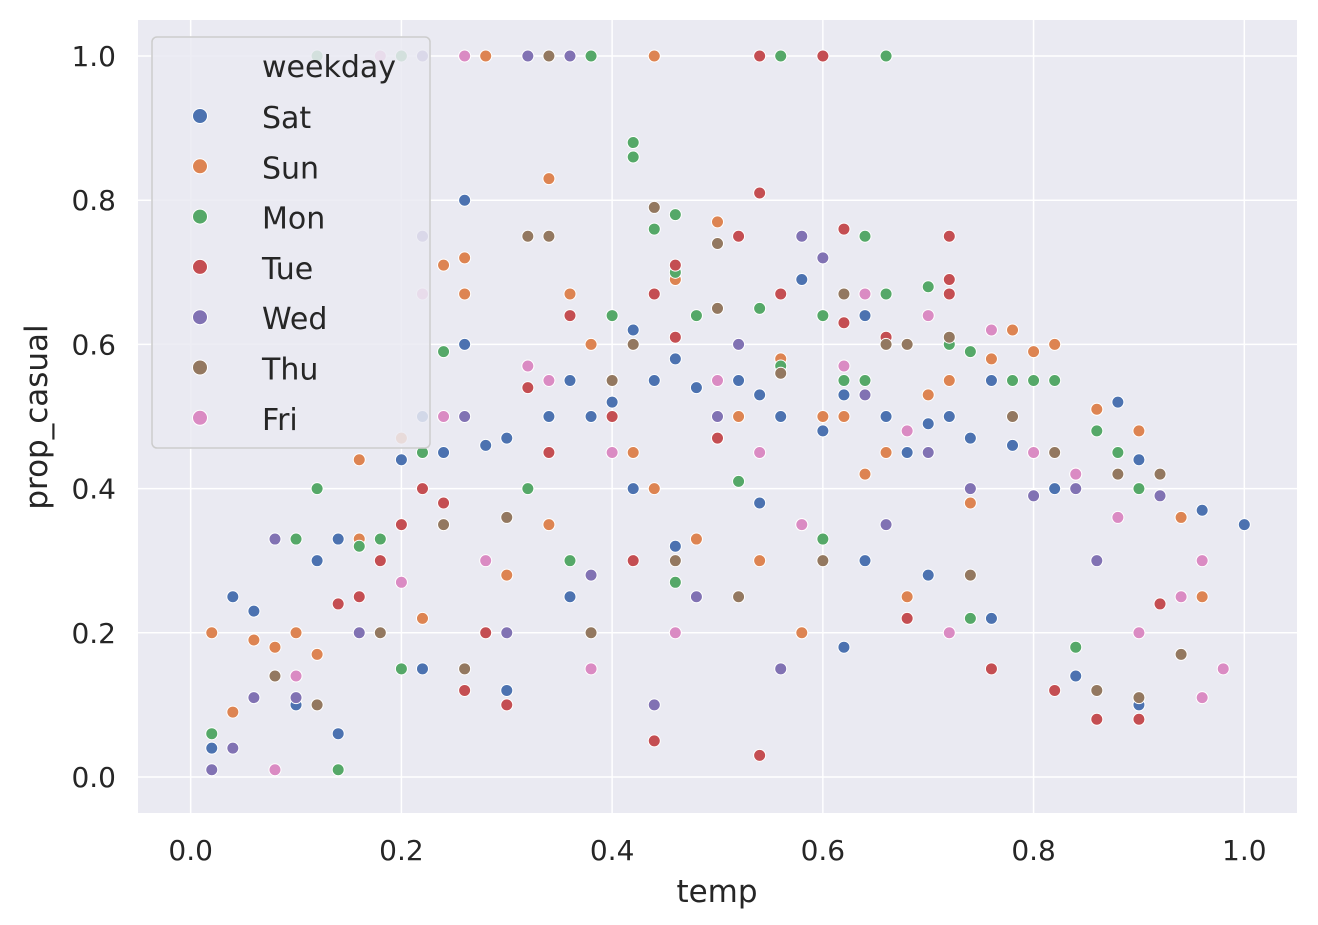 Image resolution: width=1318 pixels, height=925 pixels. Describe the element at coordinates (612, 850) in the screenshot. I see `x-tick-label: 0.4` at that location.